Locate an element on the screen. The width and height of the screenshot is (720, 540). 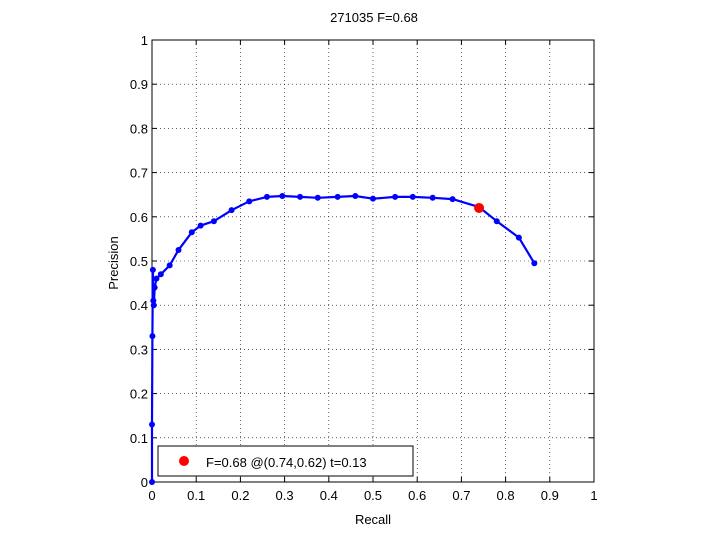
x-tick-label: 0.5 is located at coordinates (373, 495).